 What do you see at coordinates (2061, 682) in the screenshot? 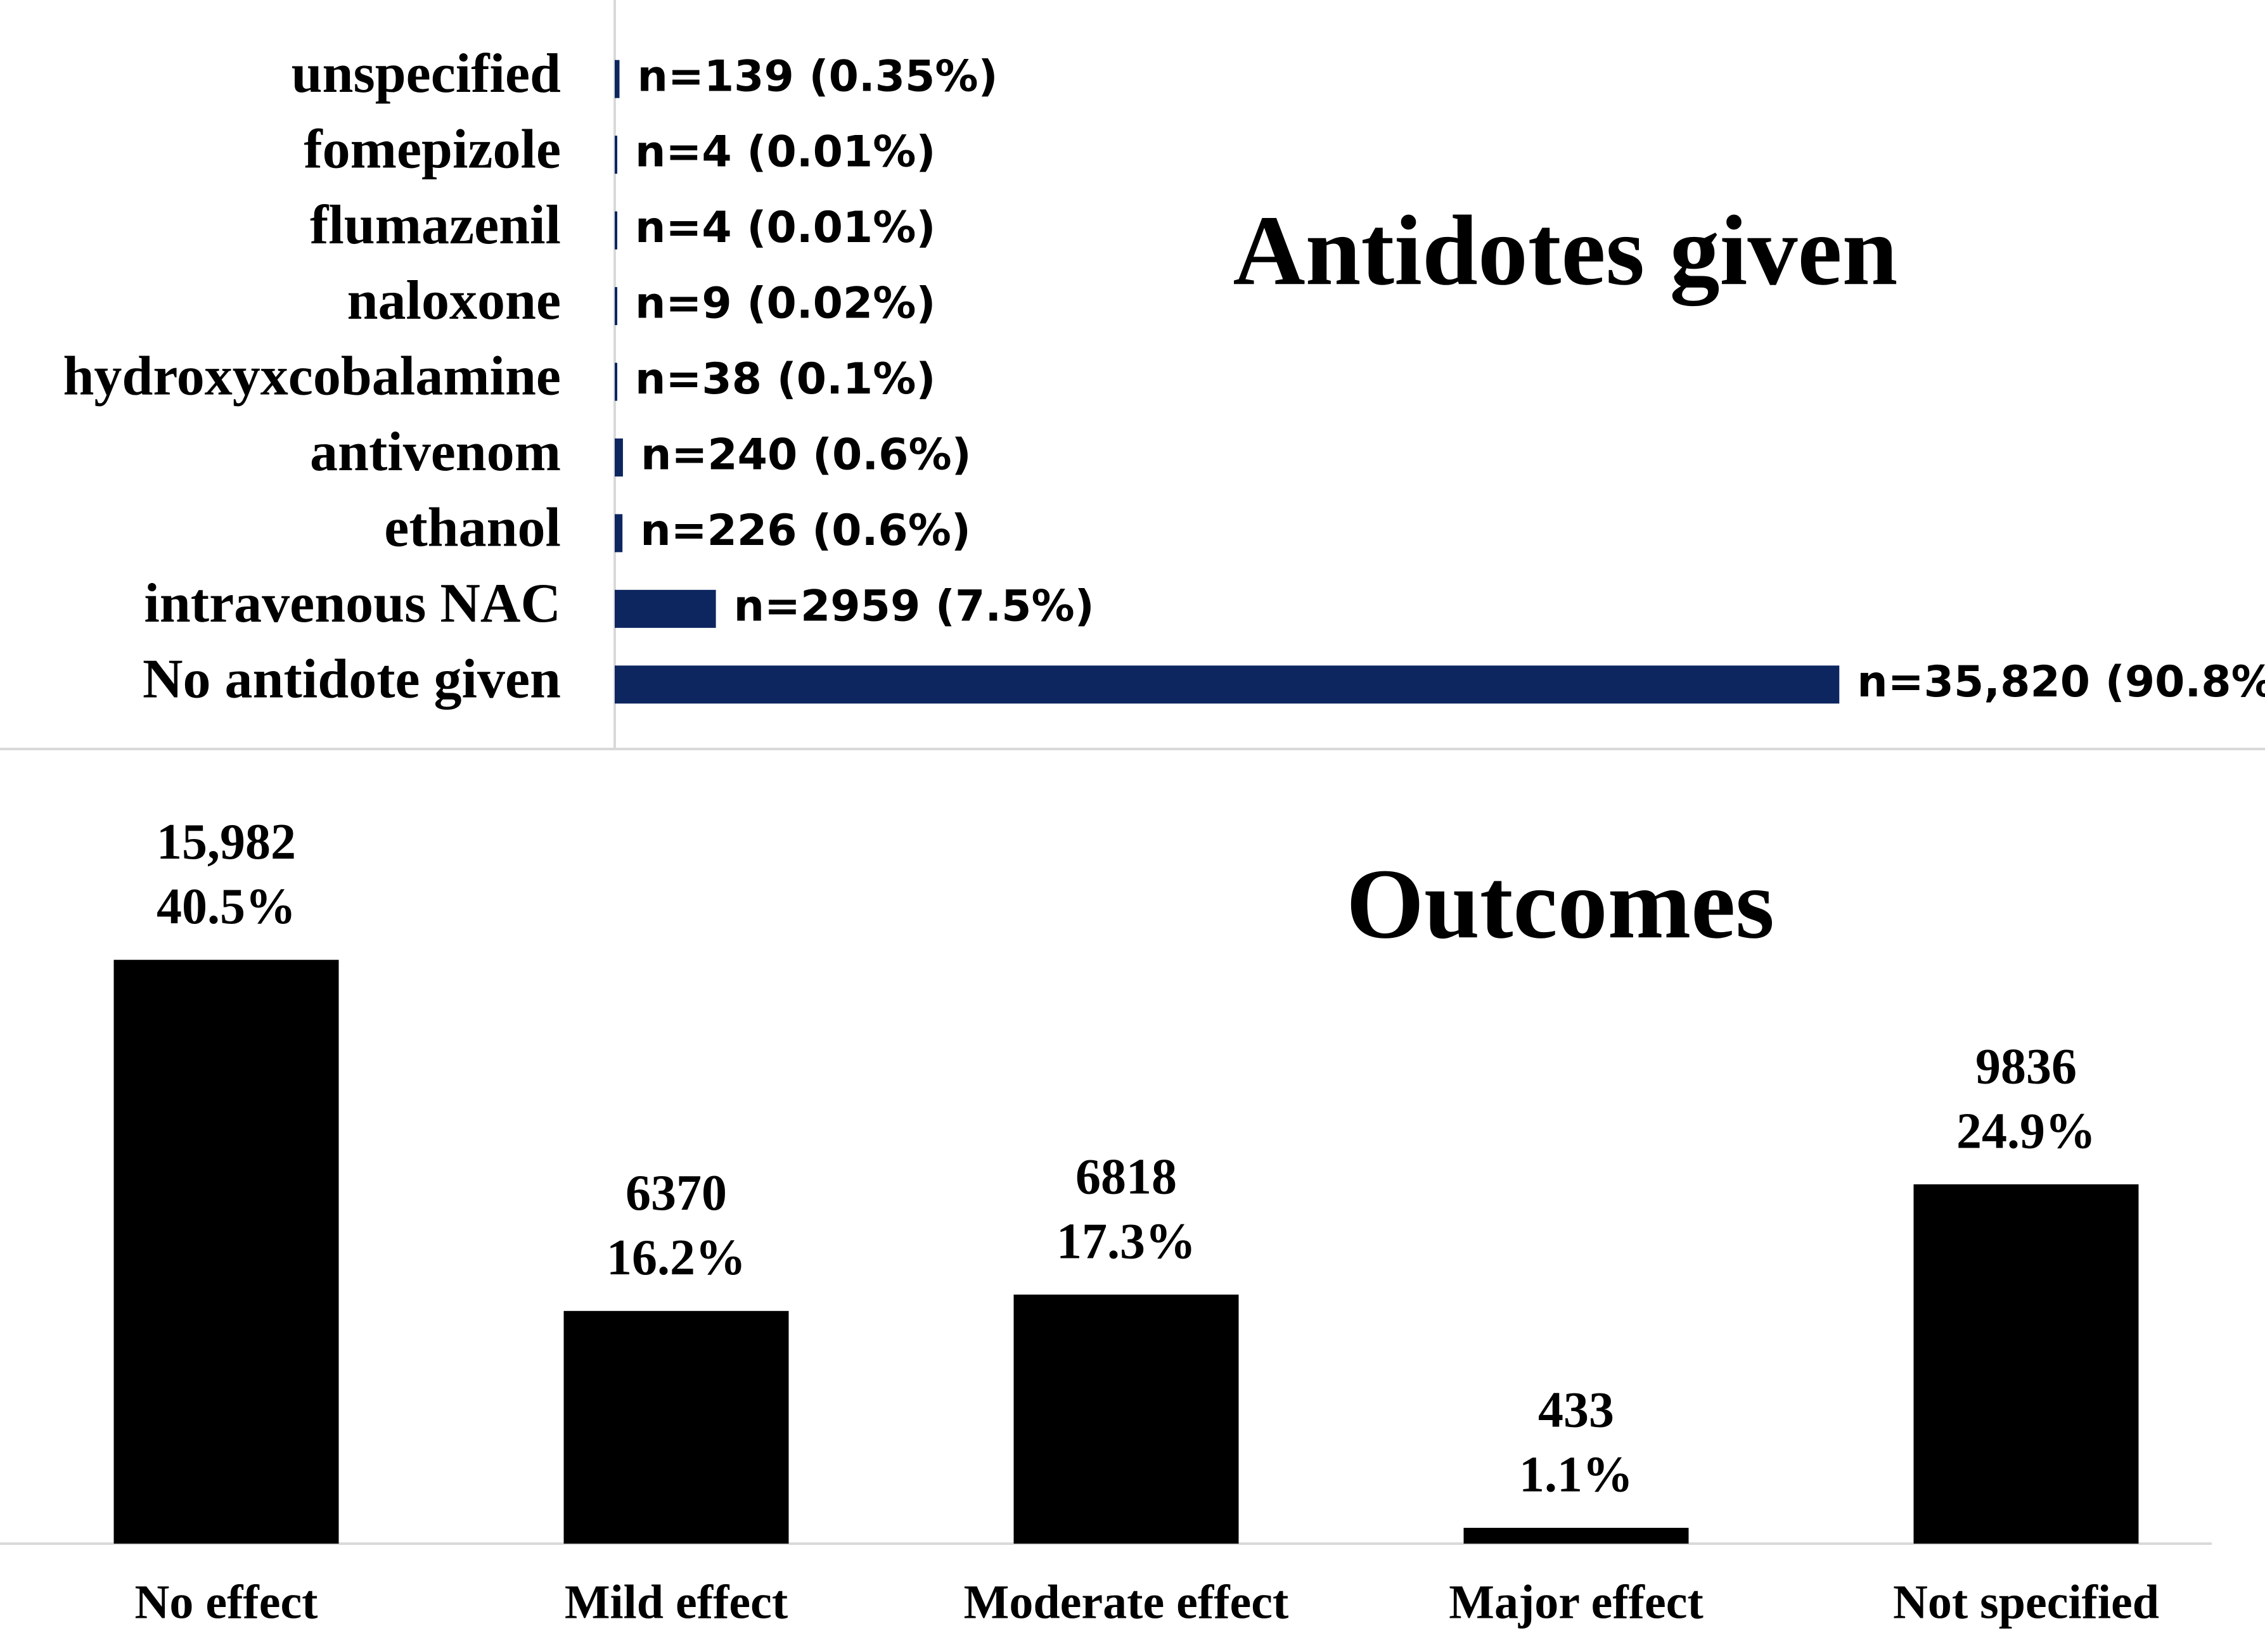
I see `antidote-value-label: n=35,820 (90.8%)` at bounding box center [2061, 682].